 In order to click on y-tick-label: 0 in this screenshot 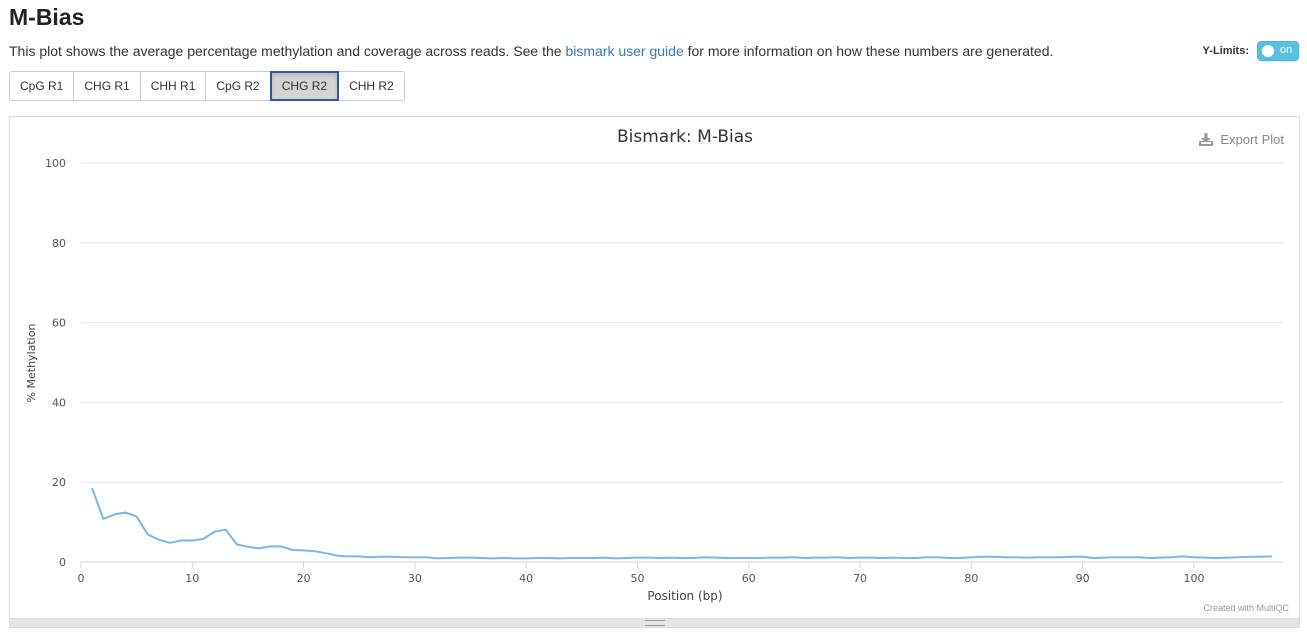, I will do `click(62, 562)`.